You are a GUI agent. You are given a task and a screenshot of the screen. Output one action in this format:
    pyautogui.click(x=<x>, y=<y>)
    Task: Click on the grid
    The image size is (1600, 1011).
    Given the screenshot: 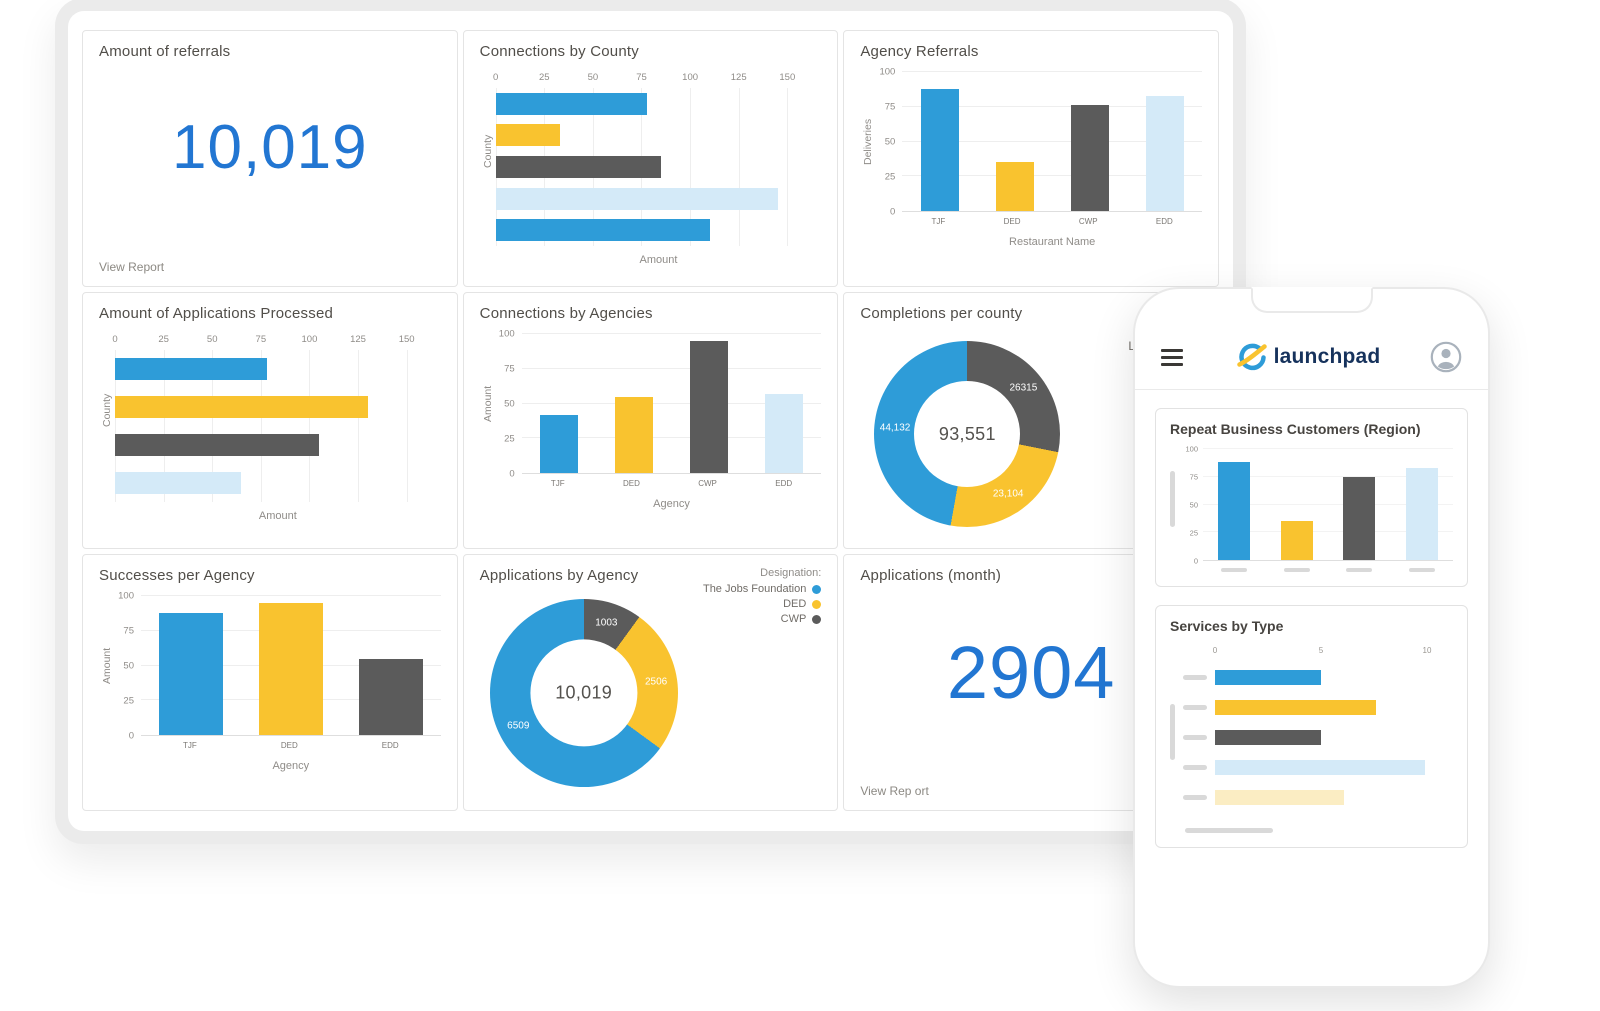 What is the action you would take?
    pyautogui.click(x=261, y=426)
    